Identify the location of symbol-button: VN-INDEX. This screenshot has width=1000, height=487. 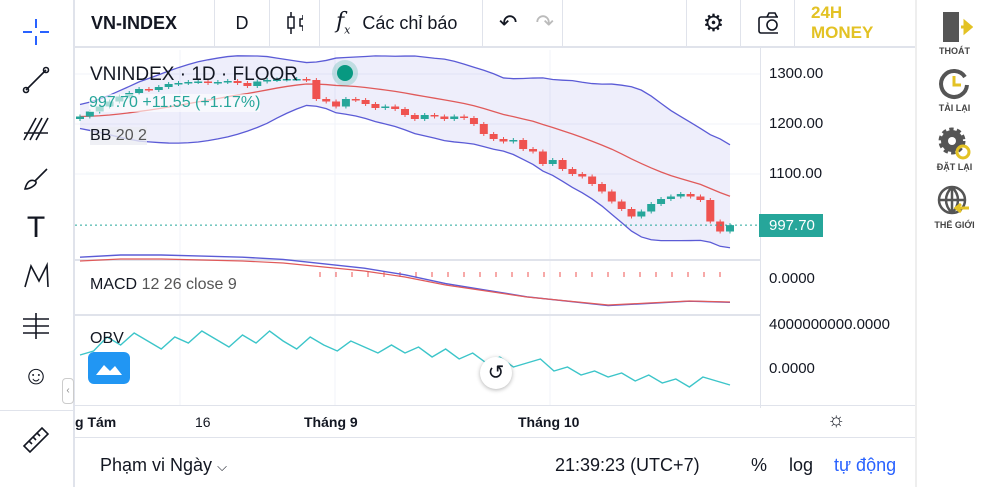
(145, 23).